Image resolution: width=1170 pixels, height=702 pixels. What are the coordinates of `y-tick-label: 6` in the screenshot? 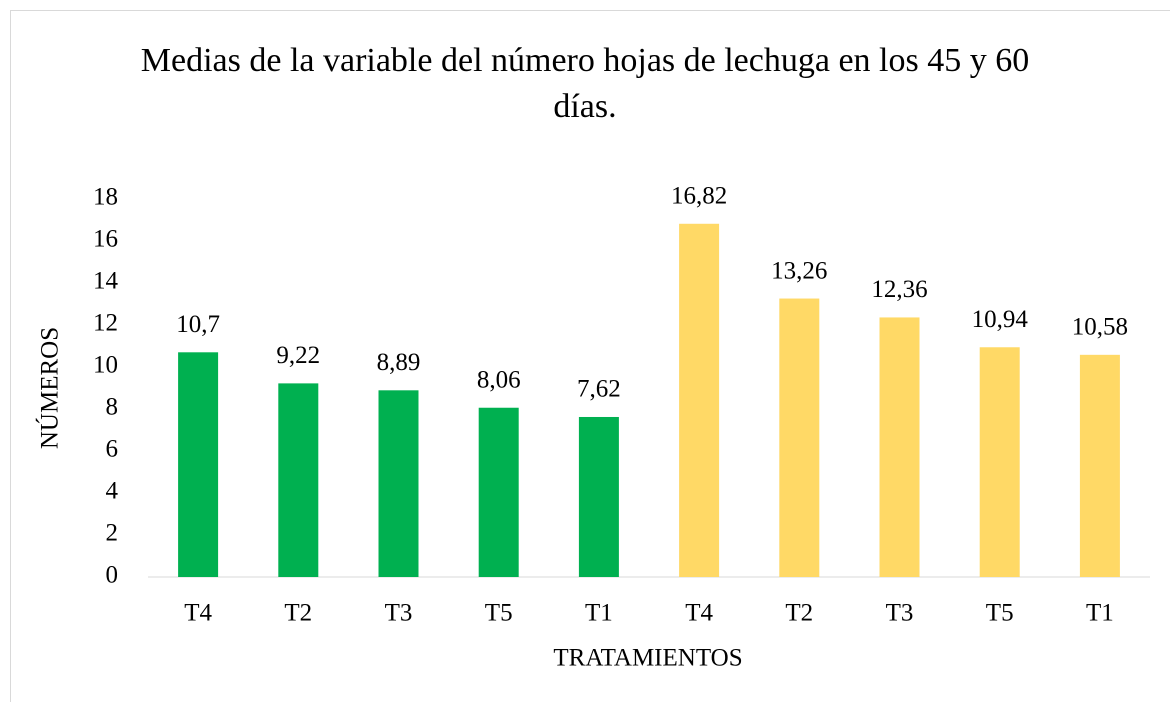 It's located at (112, 449).